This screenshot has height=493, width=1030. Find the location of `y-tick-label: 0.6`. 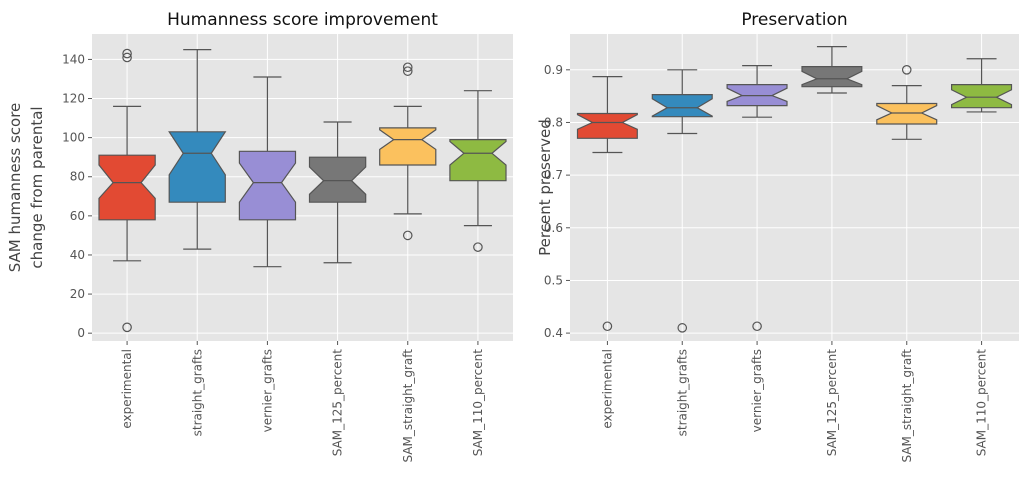

y-tick-label: 0.6 is located at coordinates (553, 228).